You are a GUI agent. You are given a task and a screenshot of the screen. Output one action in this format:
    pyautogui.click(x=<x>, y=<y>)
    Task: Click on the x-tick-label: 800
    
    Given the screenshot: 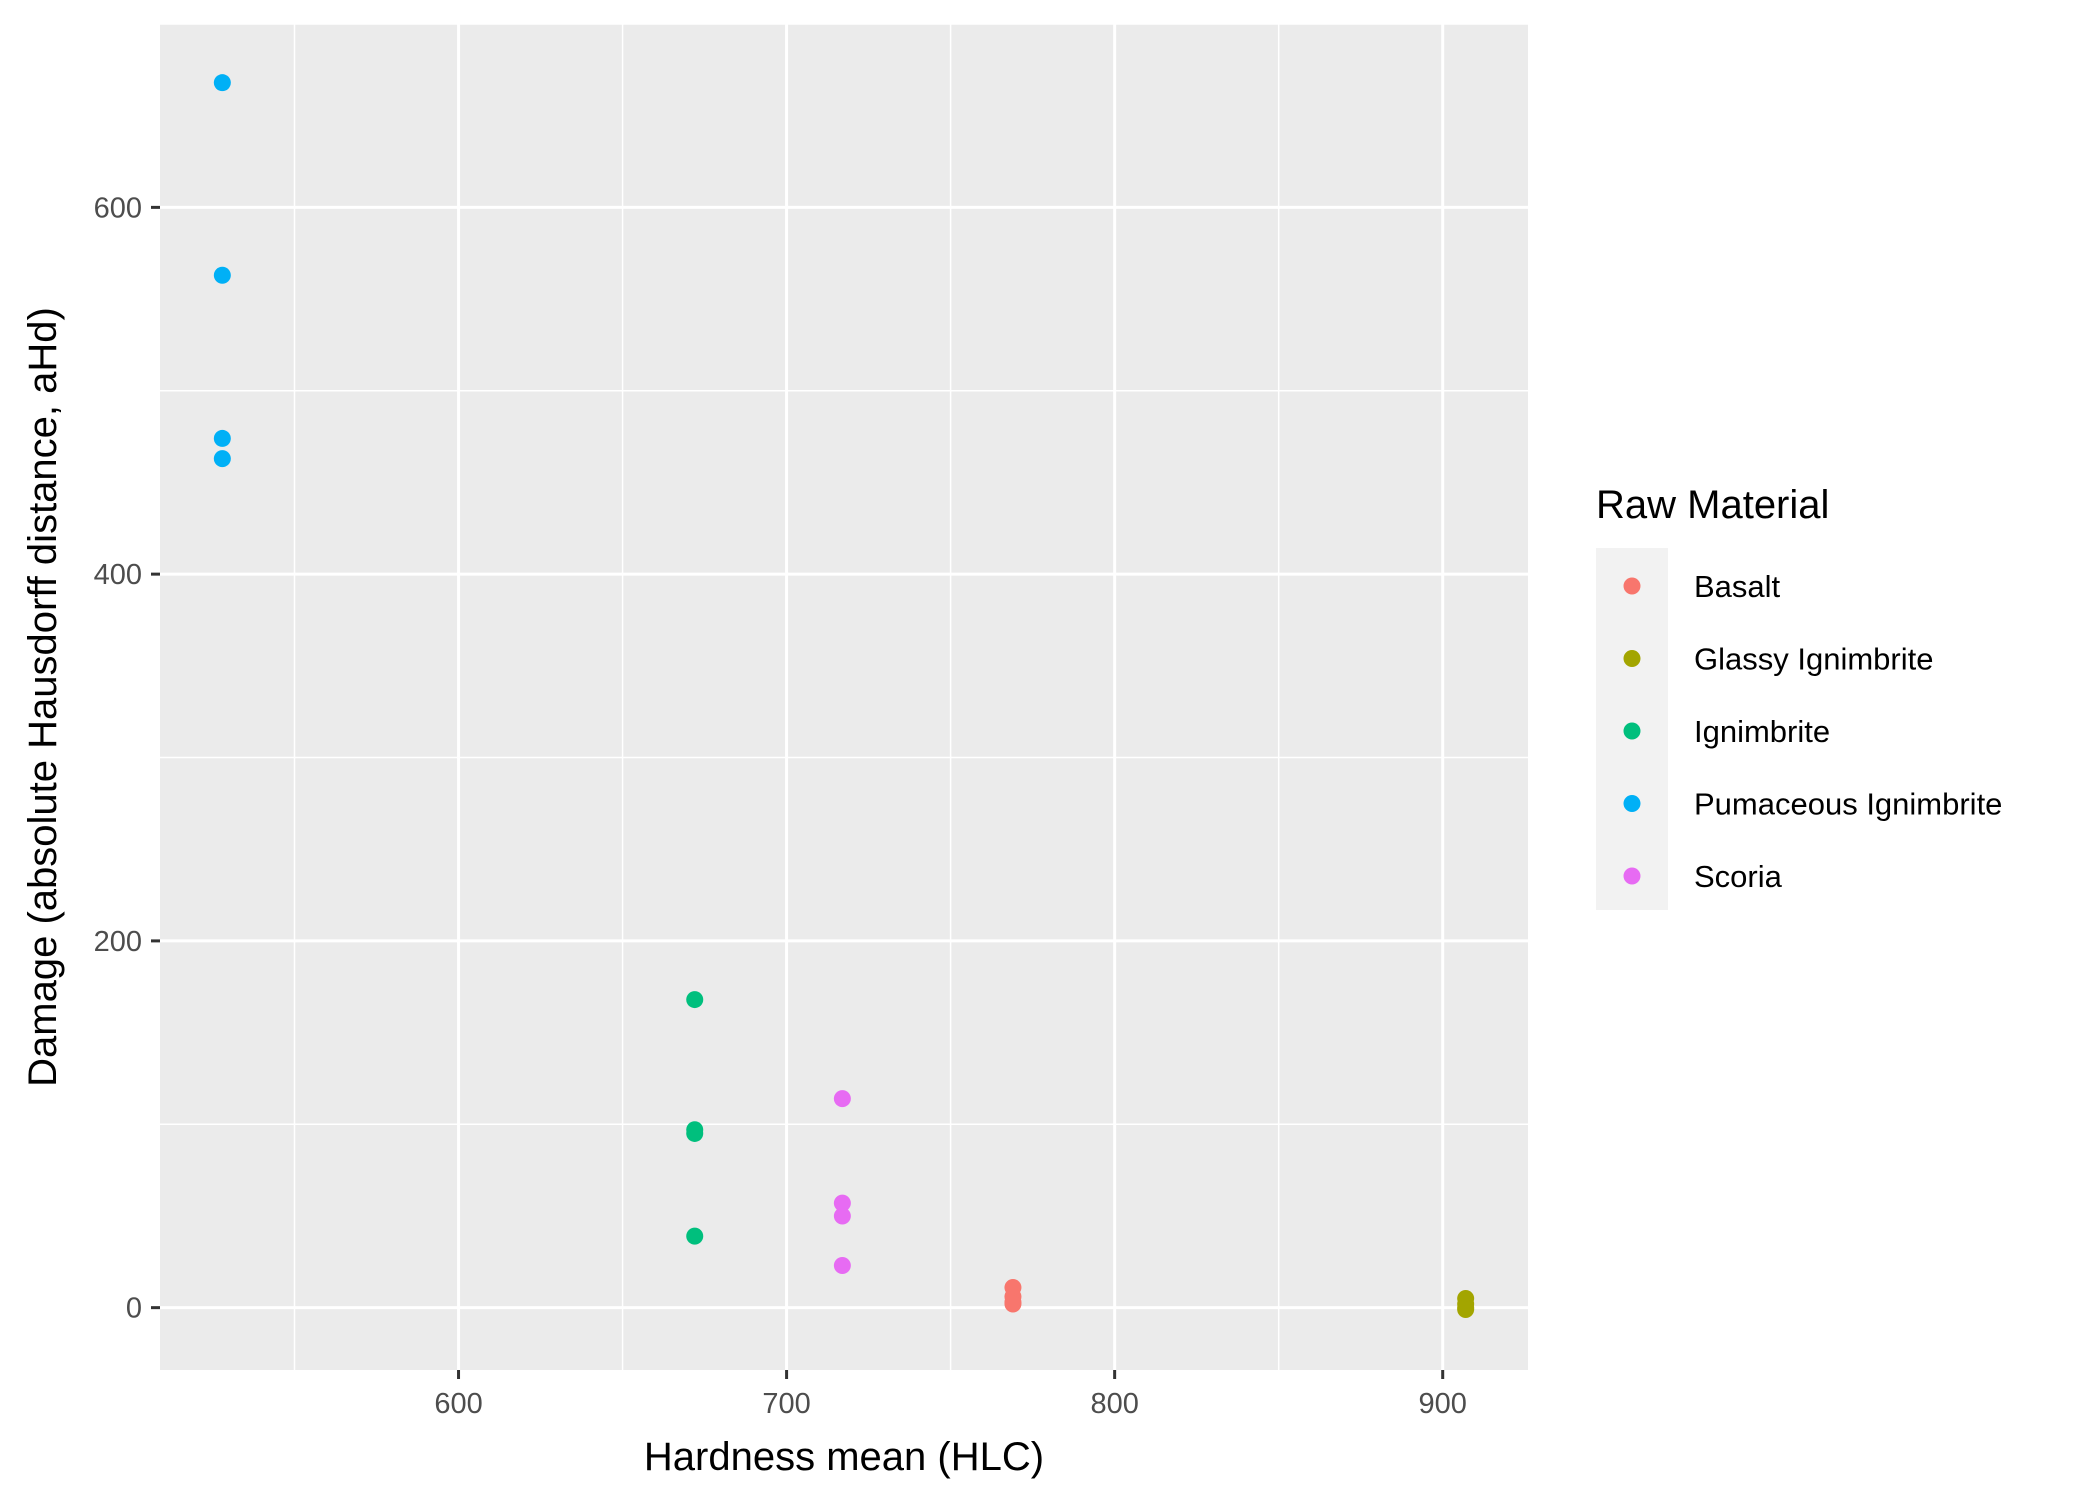 What is the action you would take?
    pyautogui.click(x=1114, y=1404)
    